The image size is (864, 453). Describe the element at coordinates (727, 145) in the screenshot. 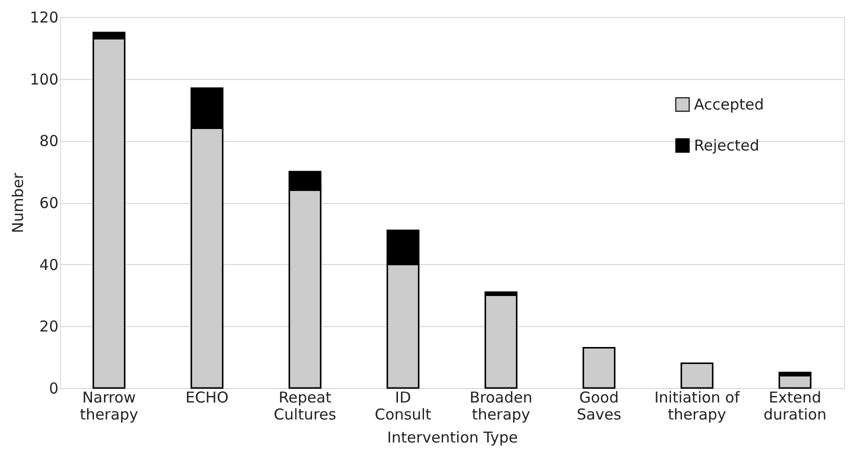

I see `legend-label: Rejected` at that location.